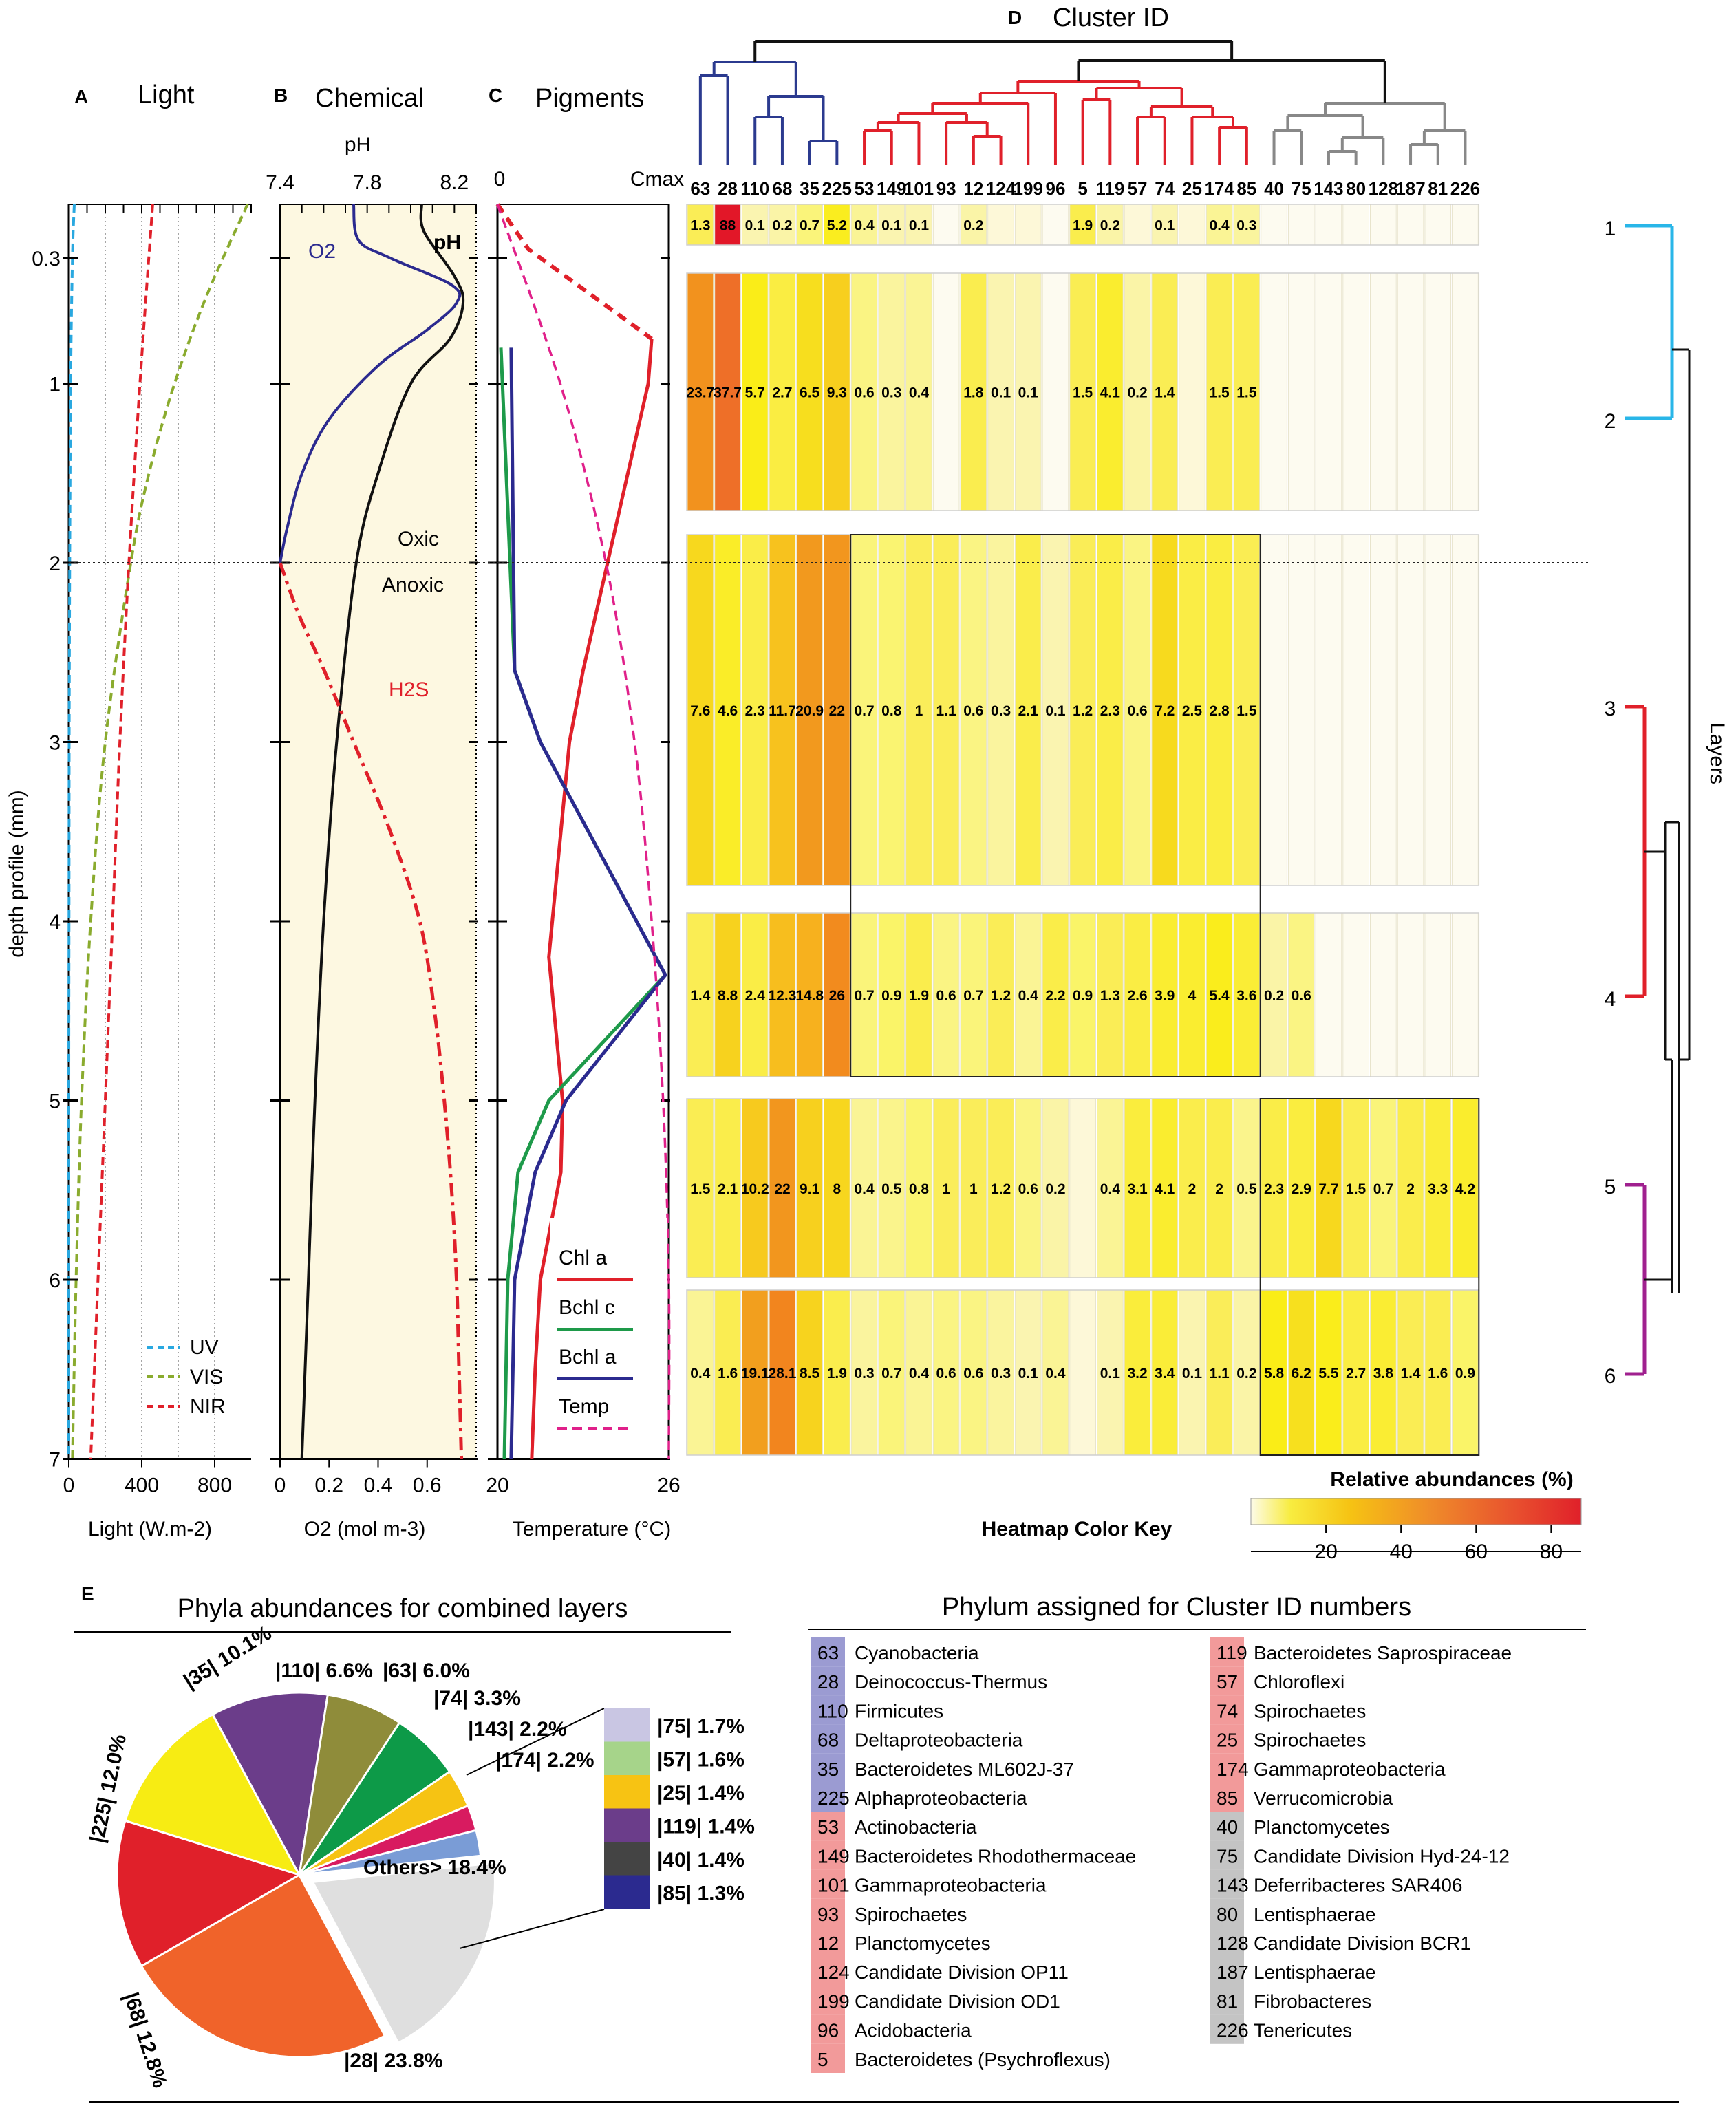  Describe the element at coordinates (864, 1374) in the screenshot. I see `heatmap-cell-label: 0.3` at that location.